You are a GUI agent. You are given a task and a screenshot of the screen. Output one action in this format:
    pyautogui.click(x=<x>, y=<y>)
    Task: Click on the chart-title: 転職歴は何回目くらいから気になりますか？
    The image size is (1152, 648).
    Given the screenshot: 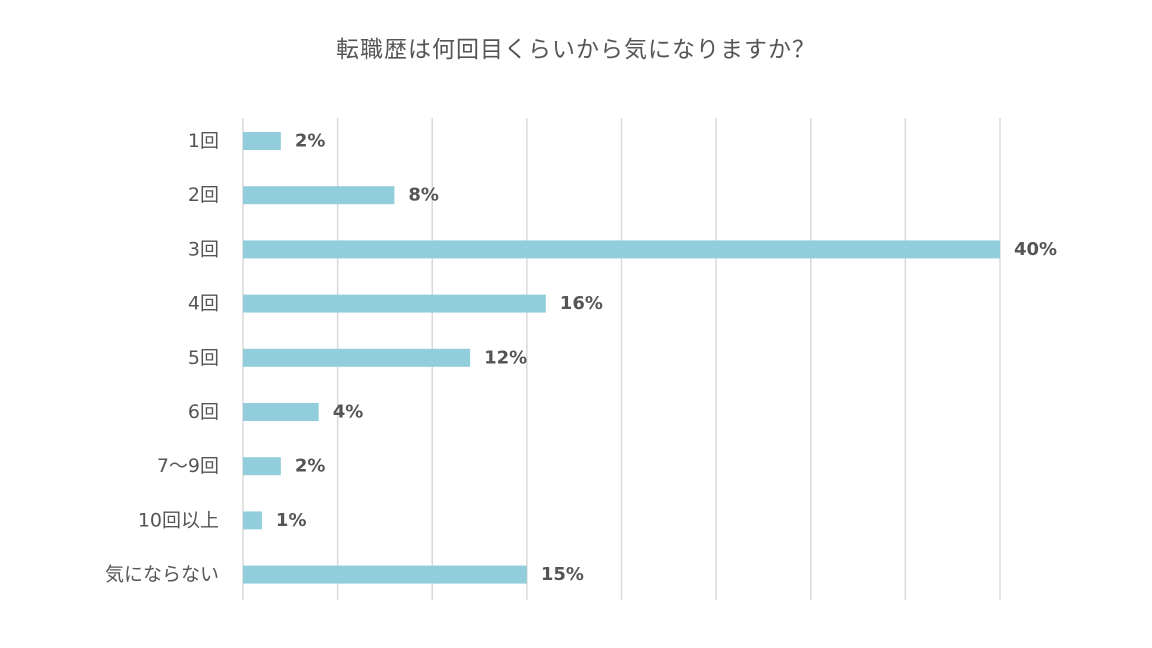 What is the action you would take?
    pyautogui.click(x=576, y=50)
    